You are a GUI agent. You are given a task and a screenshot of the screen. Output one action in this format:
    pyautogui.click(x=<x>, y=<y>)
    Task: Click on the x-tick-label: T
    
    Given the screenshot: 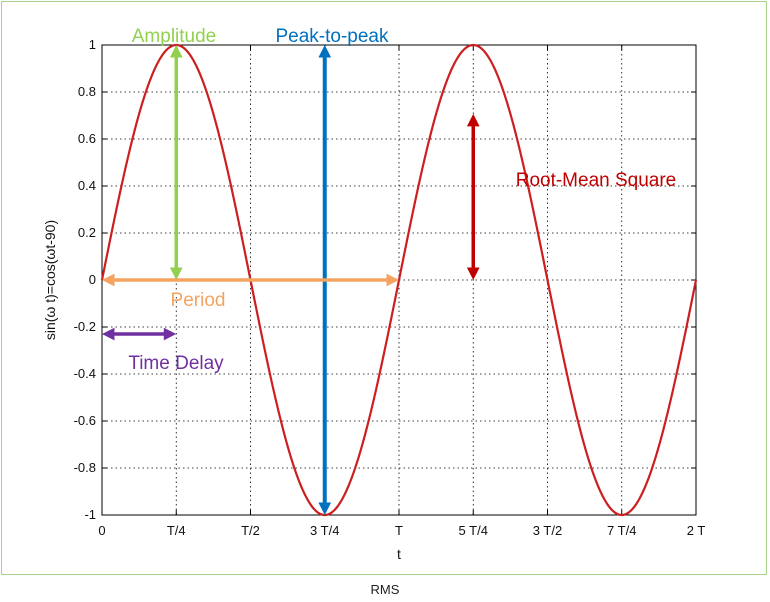 What is the action you would take?
    pyautogui.click(x=399, y=530)
    